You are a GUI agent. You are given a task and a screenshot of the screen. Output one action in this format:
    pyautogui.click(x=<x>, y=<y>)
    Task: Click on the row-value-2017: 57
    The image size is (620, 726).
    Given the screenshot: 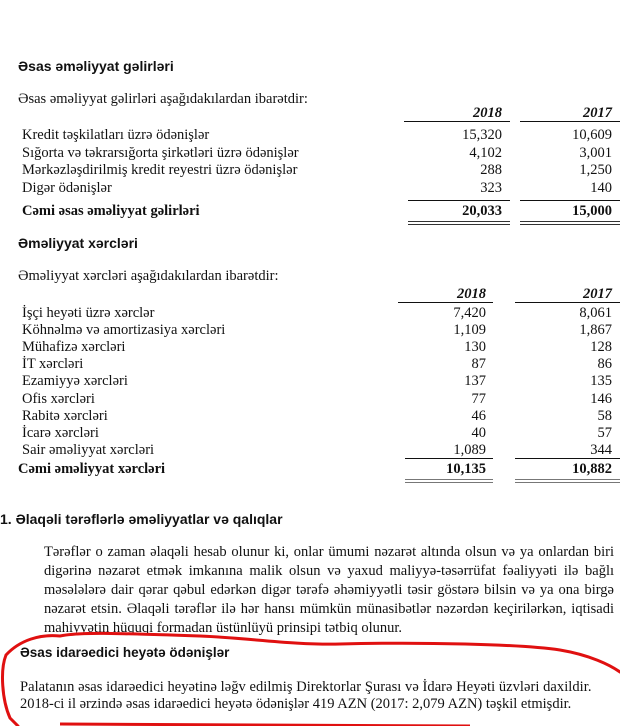 What is the action you would take?
    pyautogui.click(x=605, y=432)
    